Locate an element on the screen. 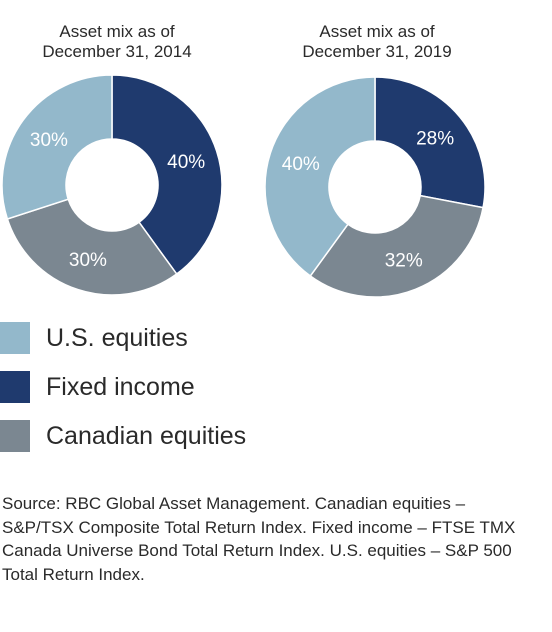 Image resolution: width=552 pixels, height=632 pixels. donut-2019-slice-u-s-equities is located at coordinates (320, 177).